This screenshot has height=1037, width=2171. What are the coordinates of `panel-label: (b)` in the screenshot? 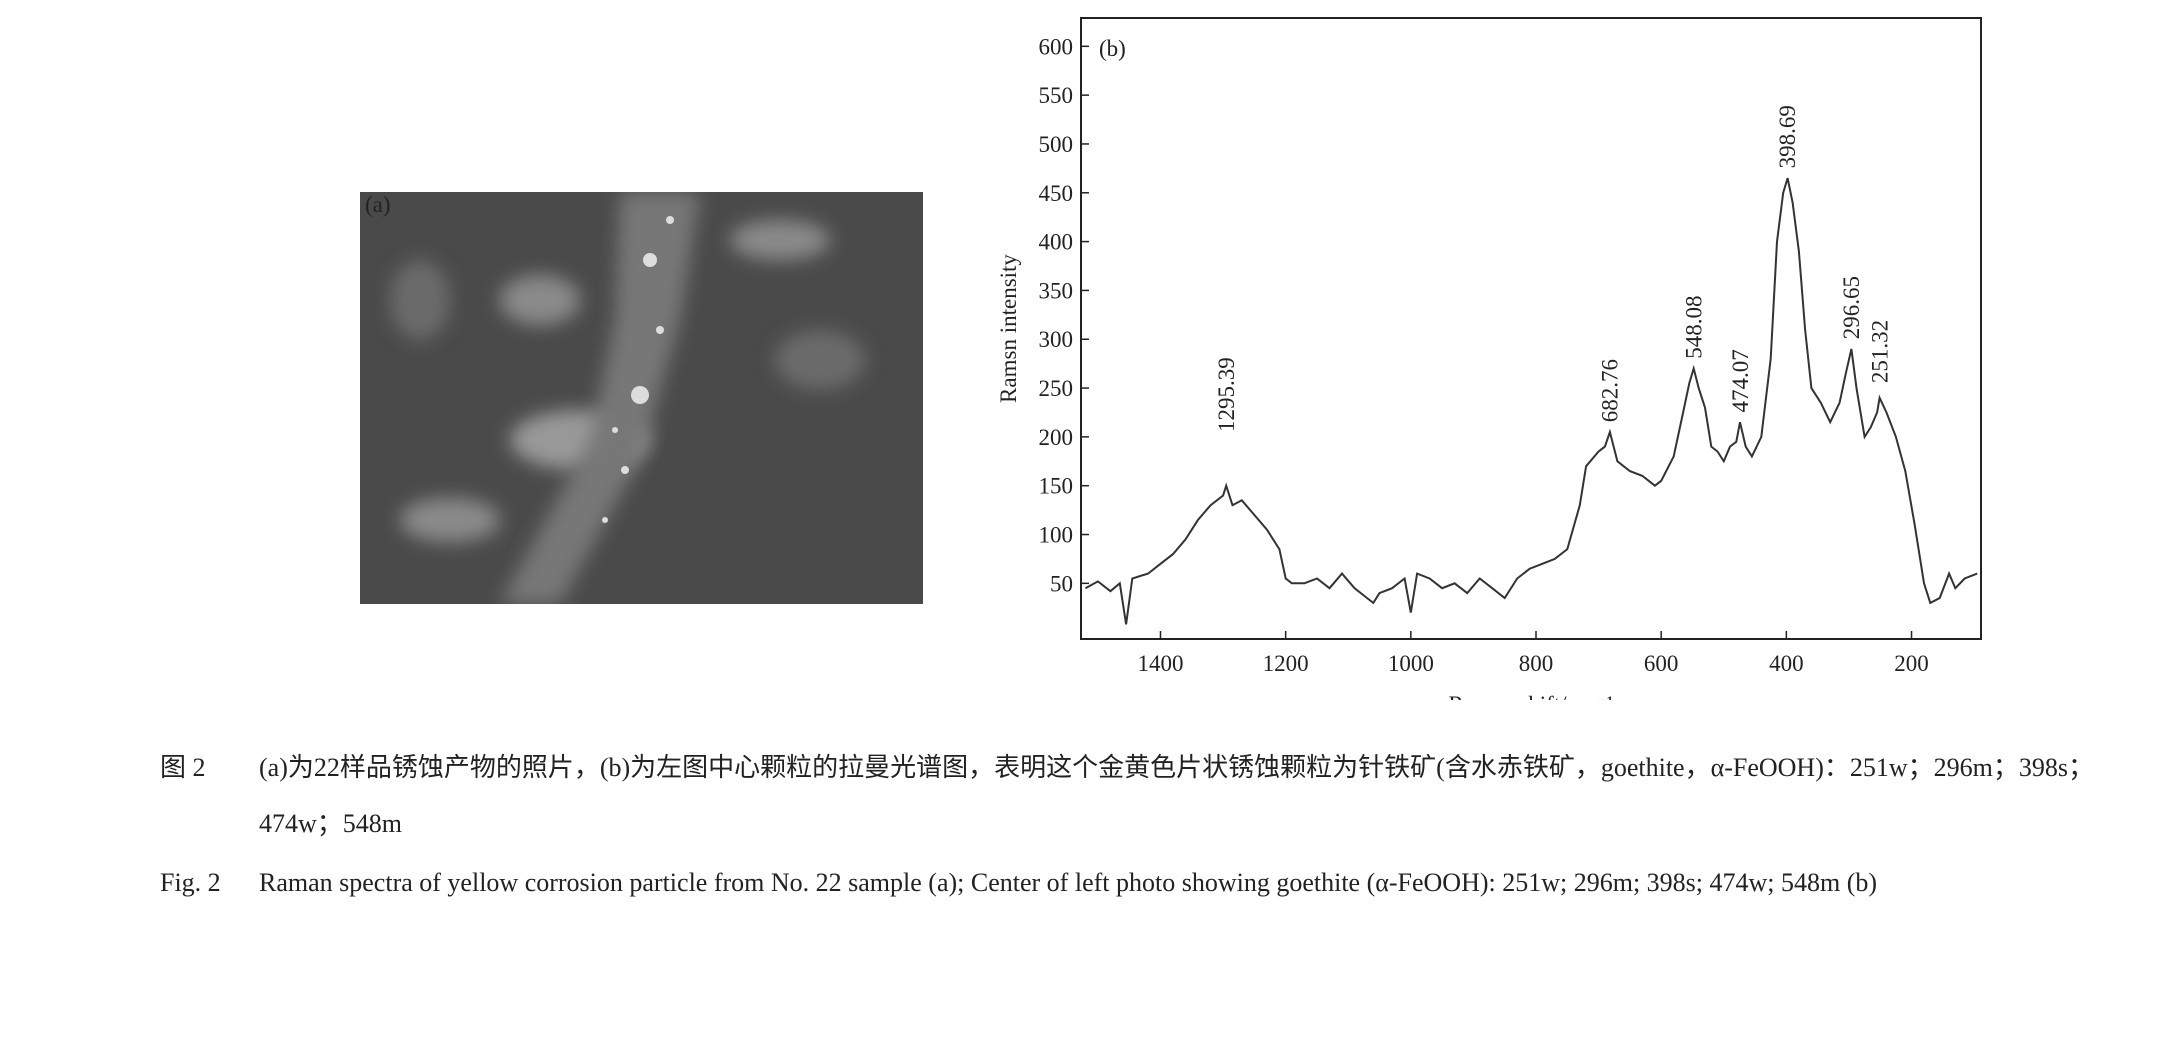 It's located at (1112, 48).